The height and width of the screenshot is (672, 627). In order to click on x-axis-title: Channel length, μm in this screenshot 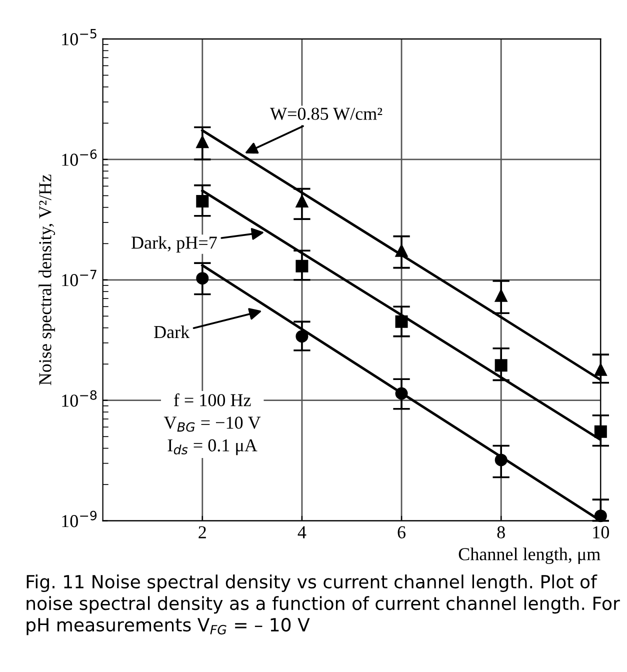, I will do `click(529, 556)`.